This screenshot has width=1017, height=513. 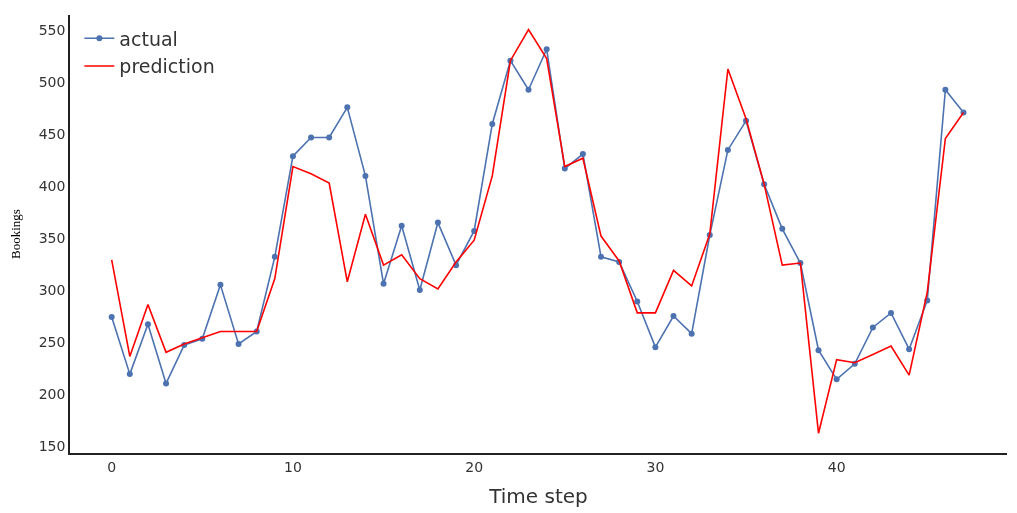 I want to click on y-tick-label: 450, so click(x=52, y=134).